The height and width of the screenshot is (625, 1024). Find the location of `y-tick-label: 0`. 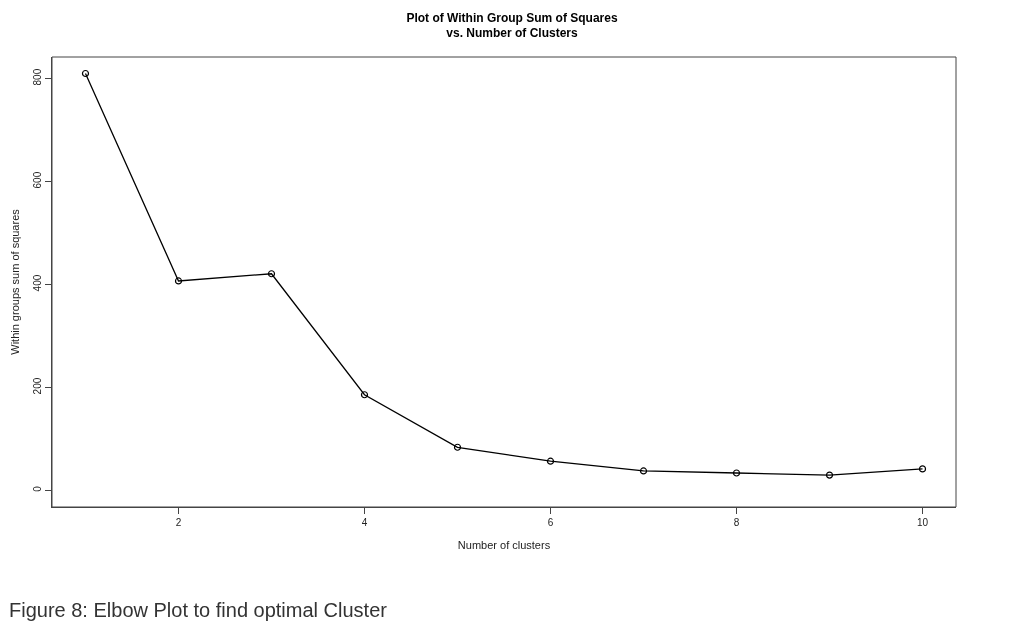

y-tick-label: 0 is located at coordinates (37, 488).